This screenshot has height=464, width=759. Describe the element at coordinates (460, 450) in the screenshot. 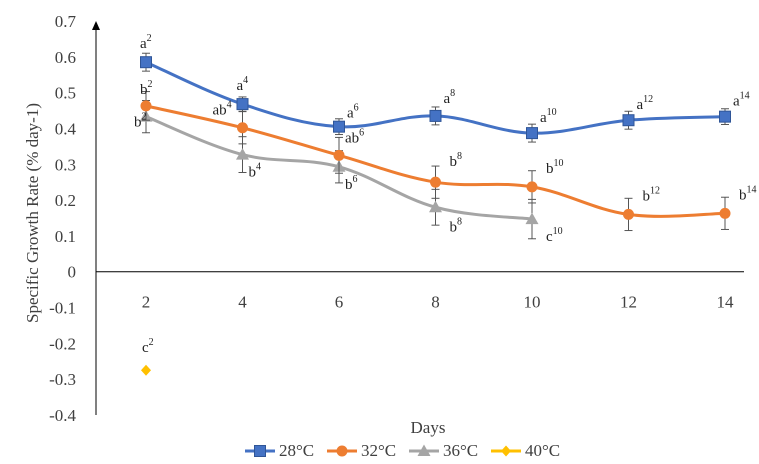

I see `legend-label: 36°C` at that location.